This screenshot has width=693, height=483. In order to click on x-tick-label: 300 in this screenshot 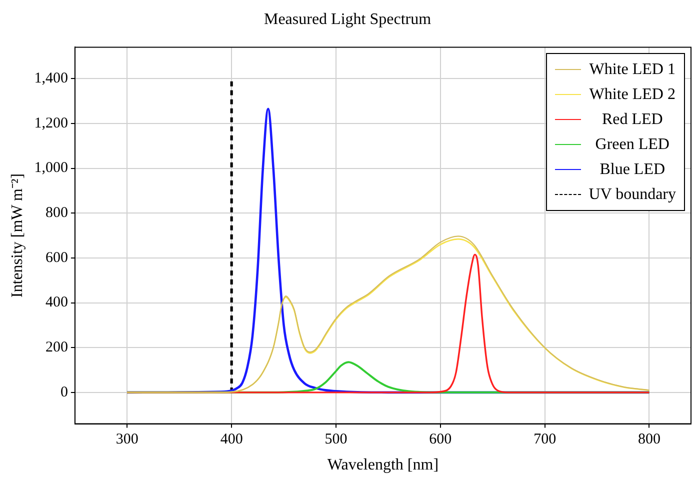, I will do `click(127, 440)`.